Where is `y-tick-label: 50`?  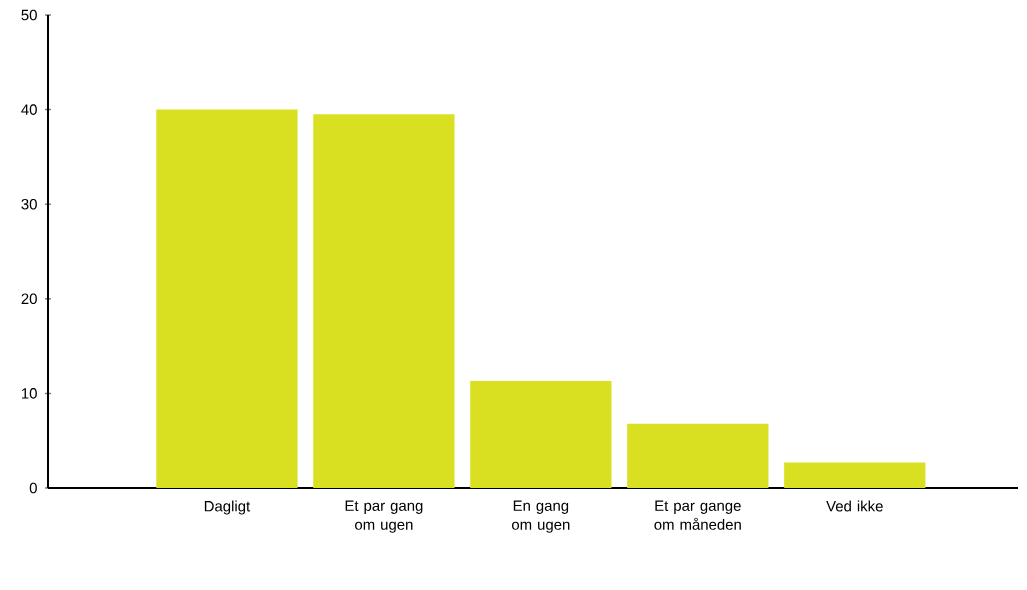 y-tick-label: 50 is located at coordinates (29, 15).